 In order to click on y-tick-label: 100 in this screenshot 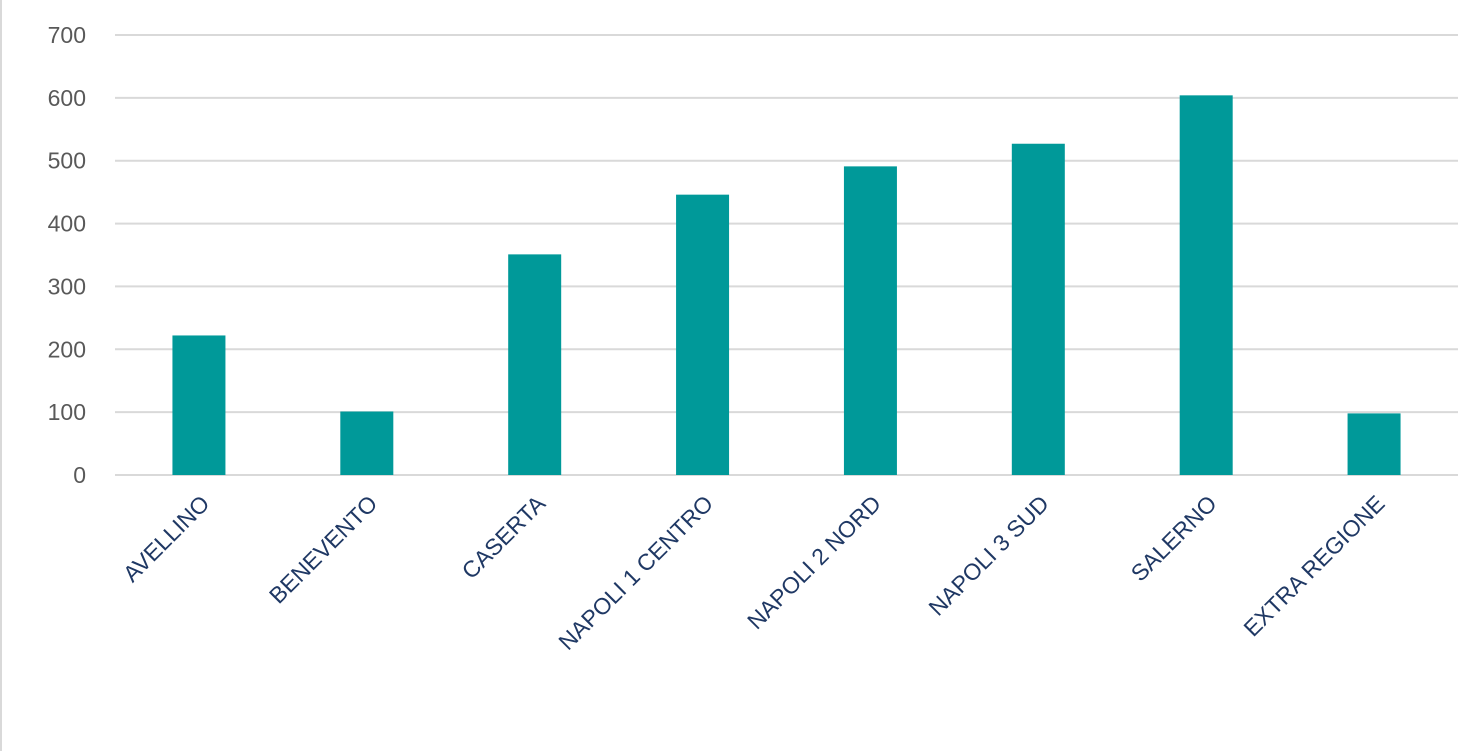, I will do `click(67, 412)`.